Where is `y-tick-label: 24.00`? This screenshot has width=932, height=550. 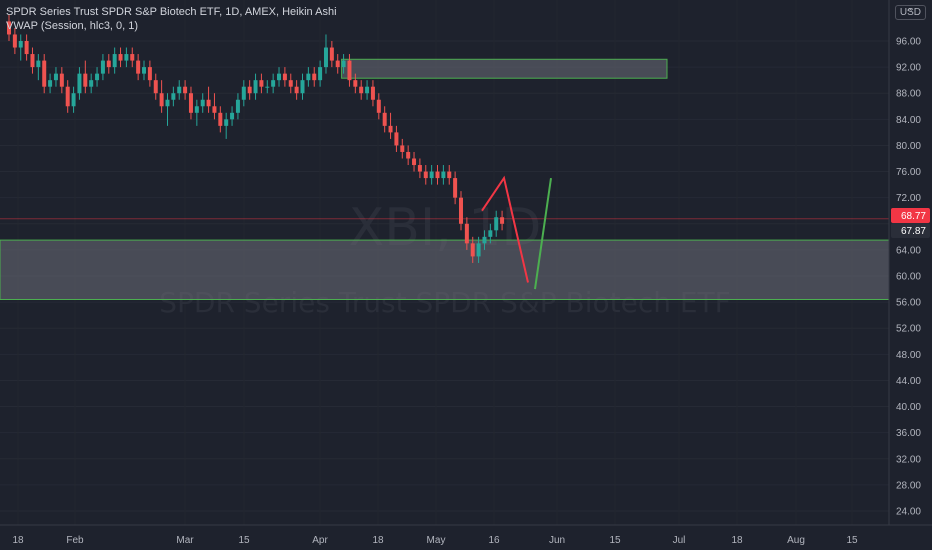
y-tick-label: 24.00 is located at coordinates (908, 512).